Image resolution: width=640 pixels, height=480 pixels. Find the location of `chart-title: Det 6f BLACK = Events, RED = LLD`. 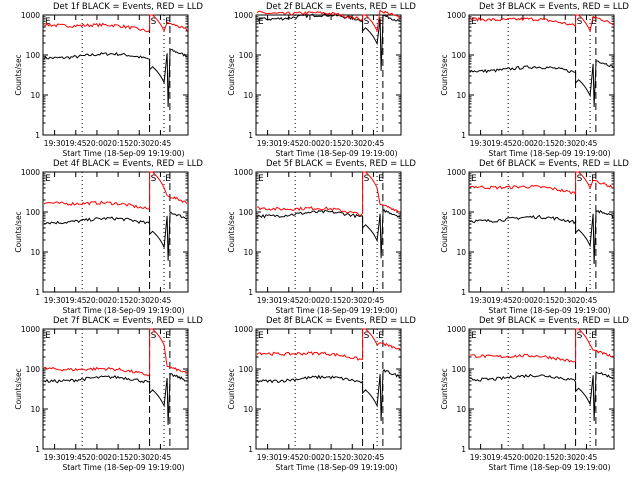

chart-title: Det 6f BLACK = Events, RED = LLD is located at coordinates (554, 164).